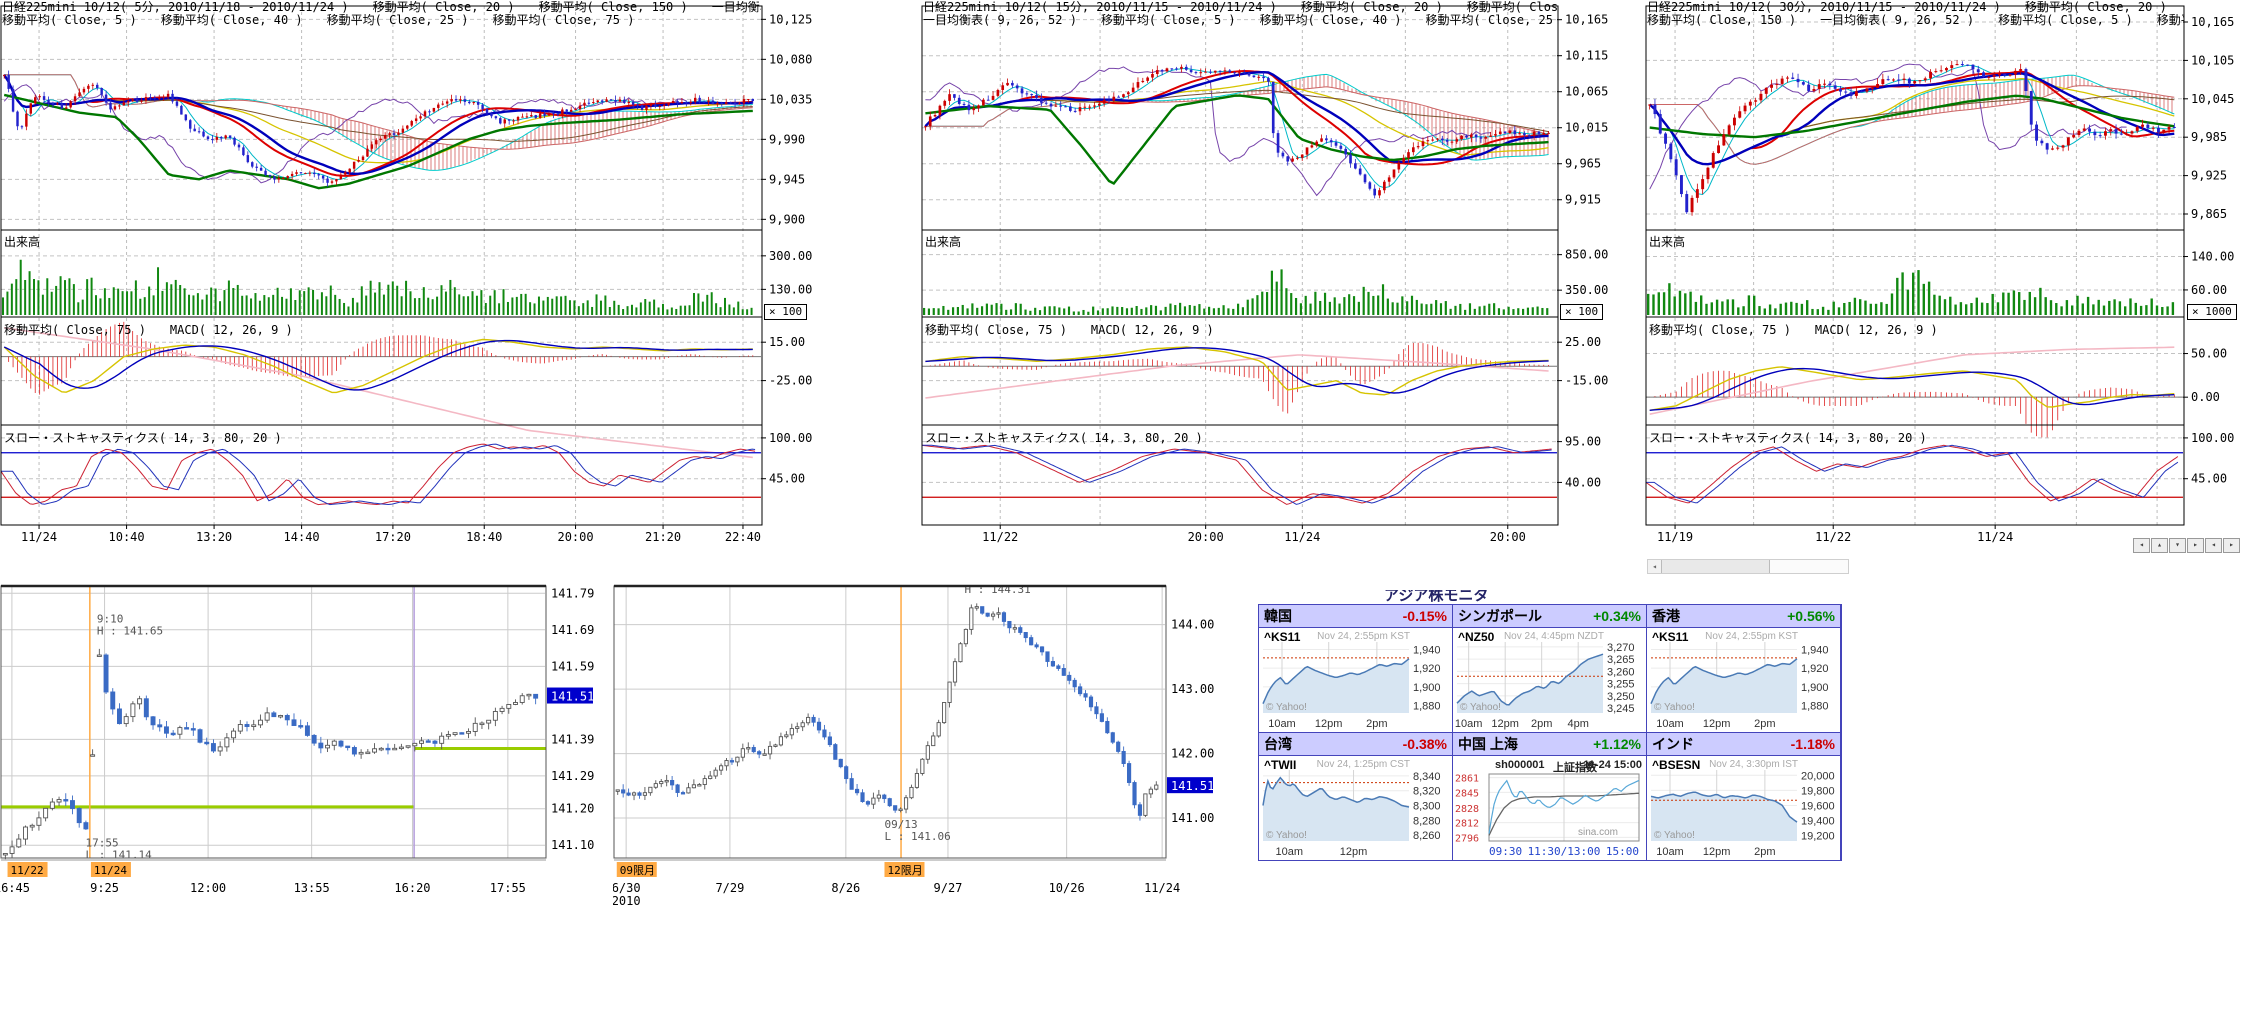 The image size is (2264, 1014). I want to click on horizontal-scrollbar: ◂, so click(1748, 566).